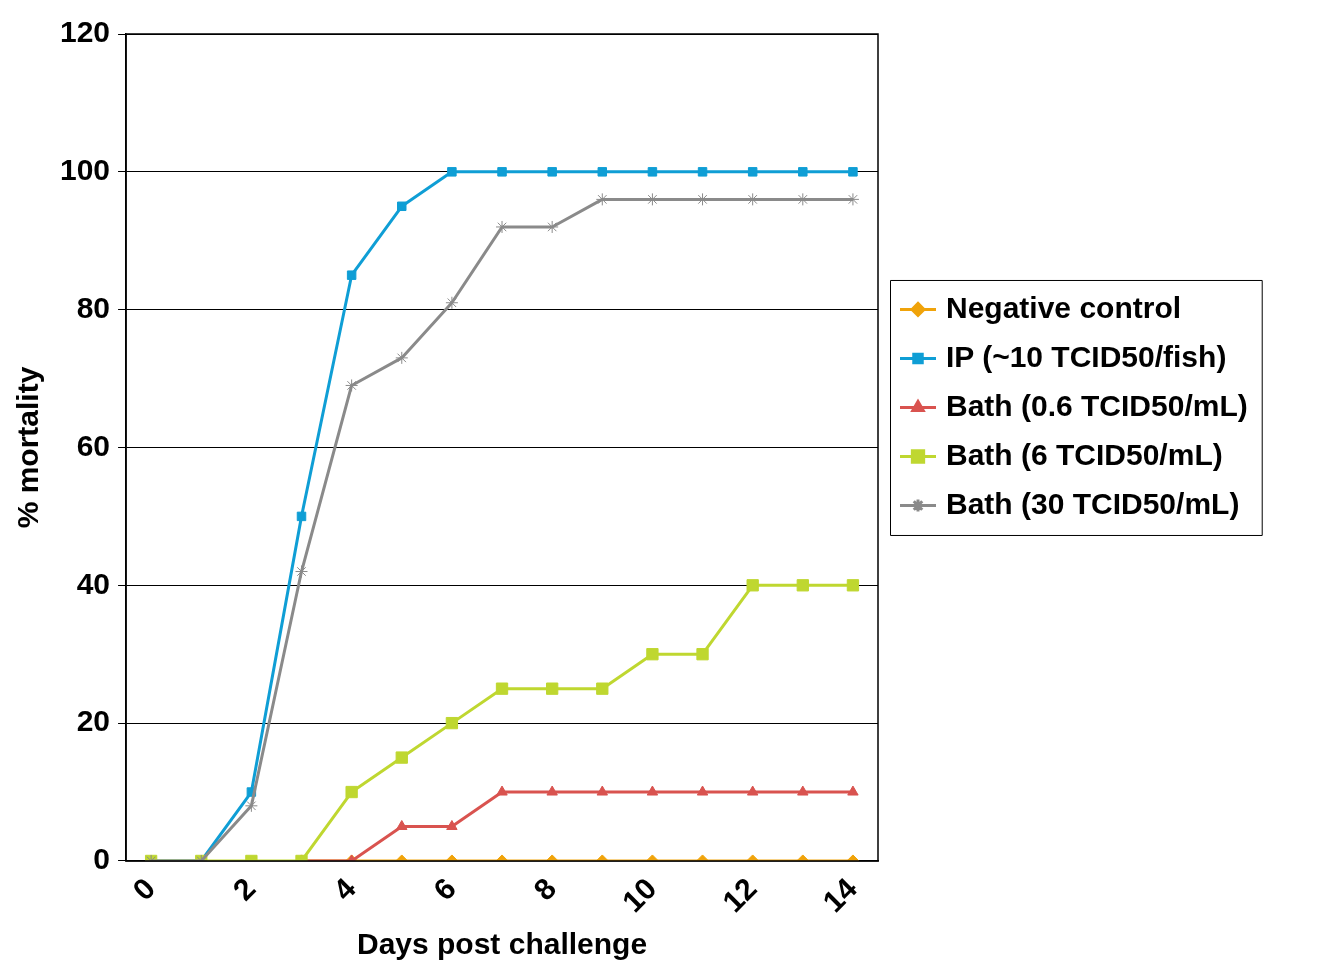 The height and width of the screenshot is (979, 1328). What do you see at coordinates (85, 170) in the screenshot?
I see `y-tick-label: 100` at bounding box center [85, 170].